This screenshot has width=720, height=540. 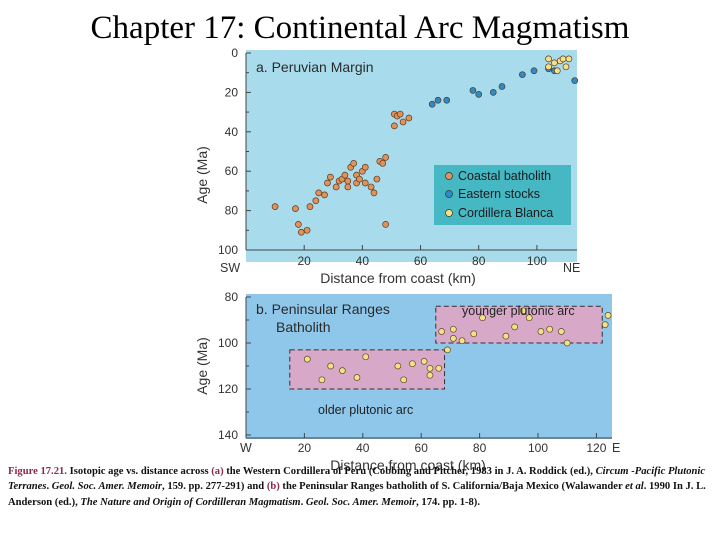 What do you see at coordinates (305, 261) in the screenshot?
I see `panel-a-x-tick-label: 20` at bounding box center [305, 261].